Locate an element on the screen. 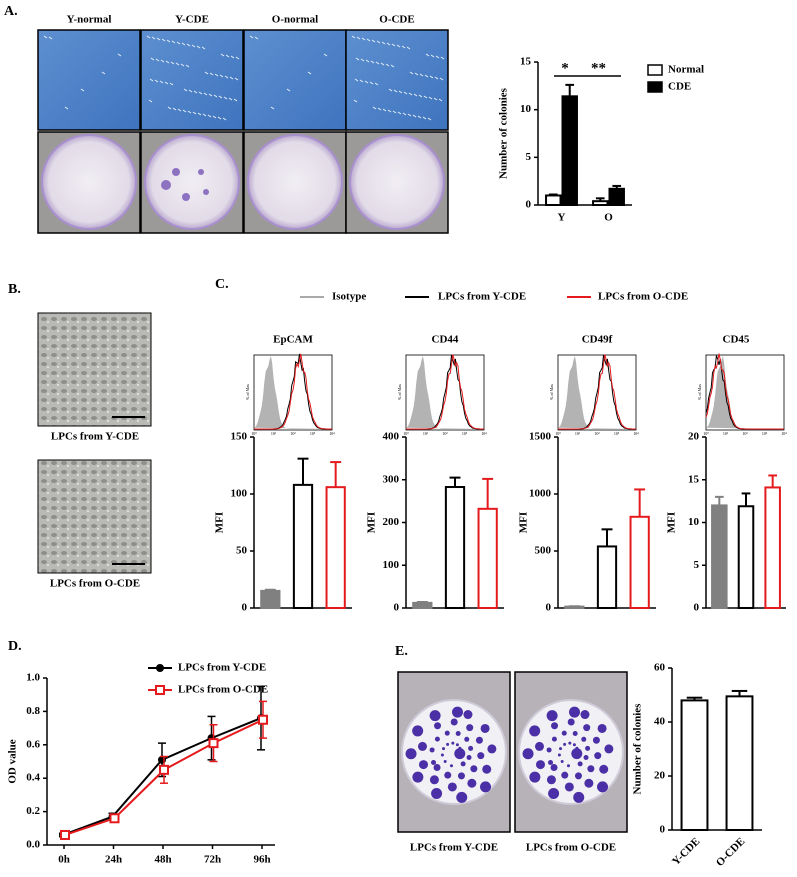  y-tick-label: 1000 is located at coordinates (540, 494).